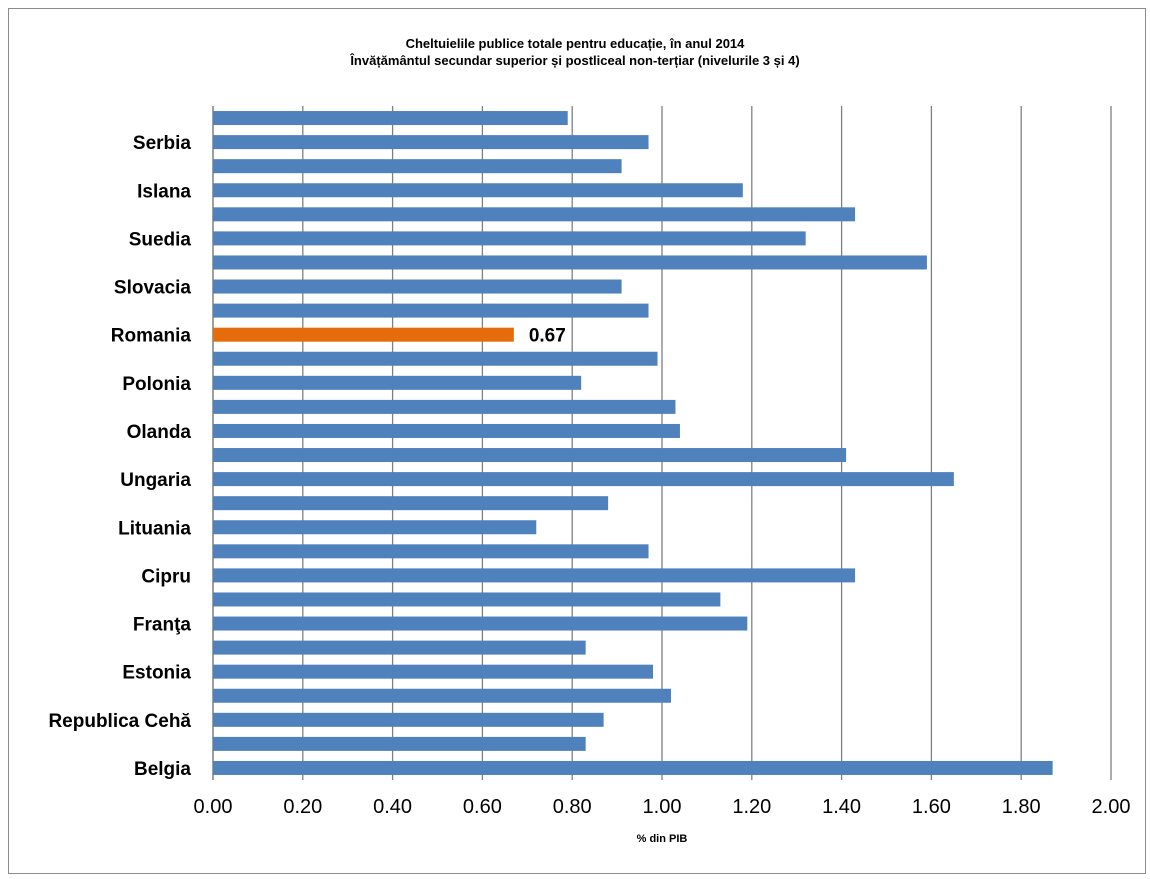  I want to click on category-label: Islana, so click(164, 191).